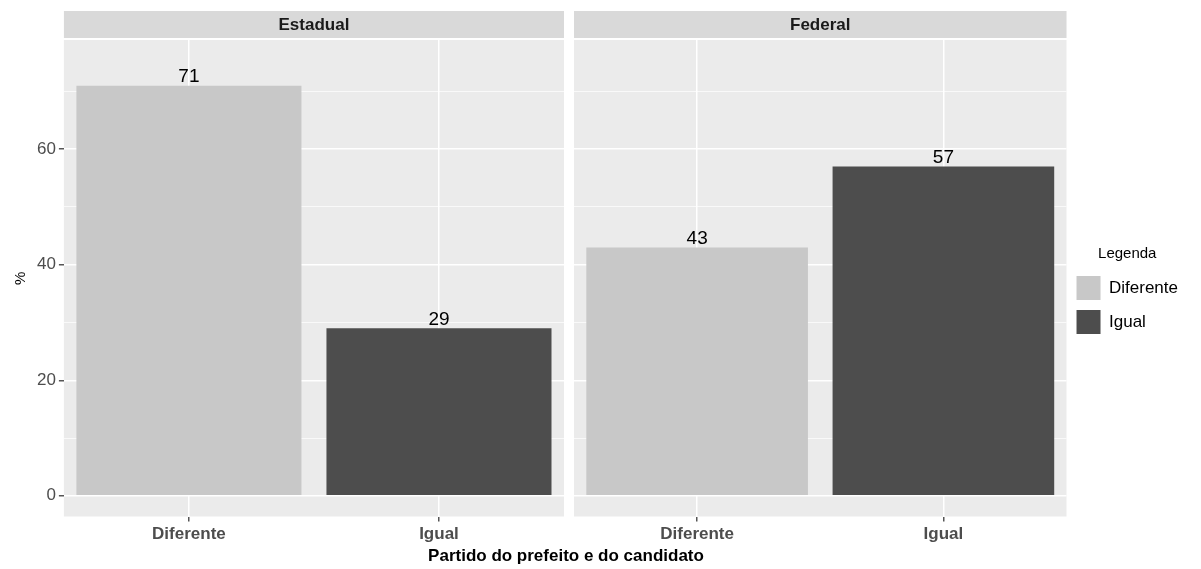  I want to click on data-label: 57, so click(943, 157).